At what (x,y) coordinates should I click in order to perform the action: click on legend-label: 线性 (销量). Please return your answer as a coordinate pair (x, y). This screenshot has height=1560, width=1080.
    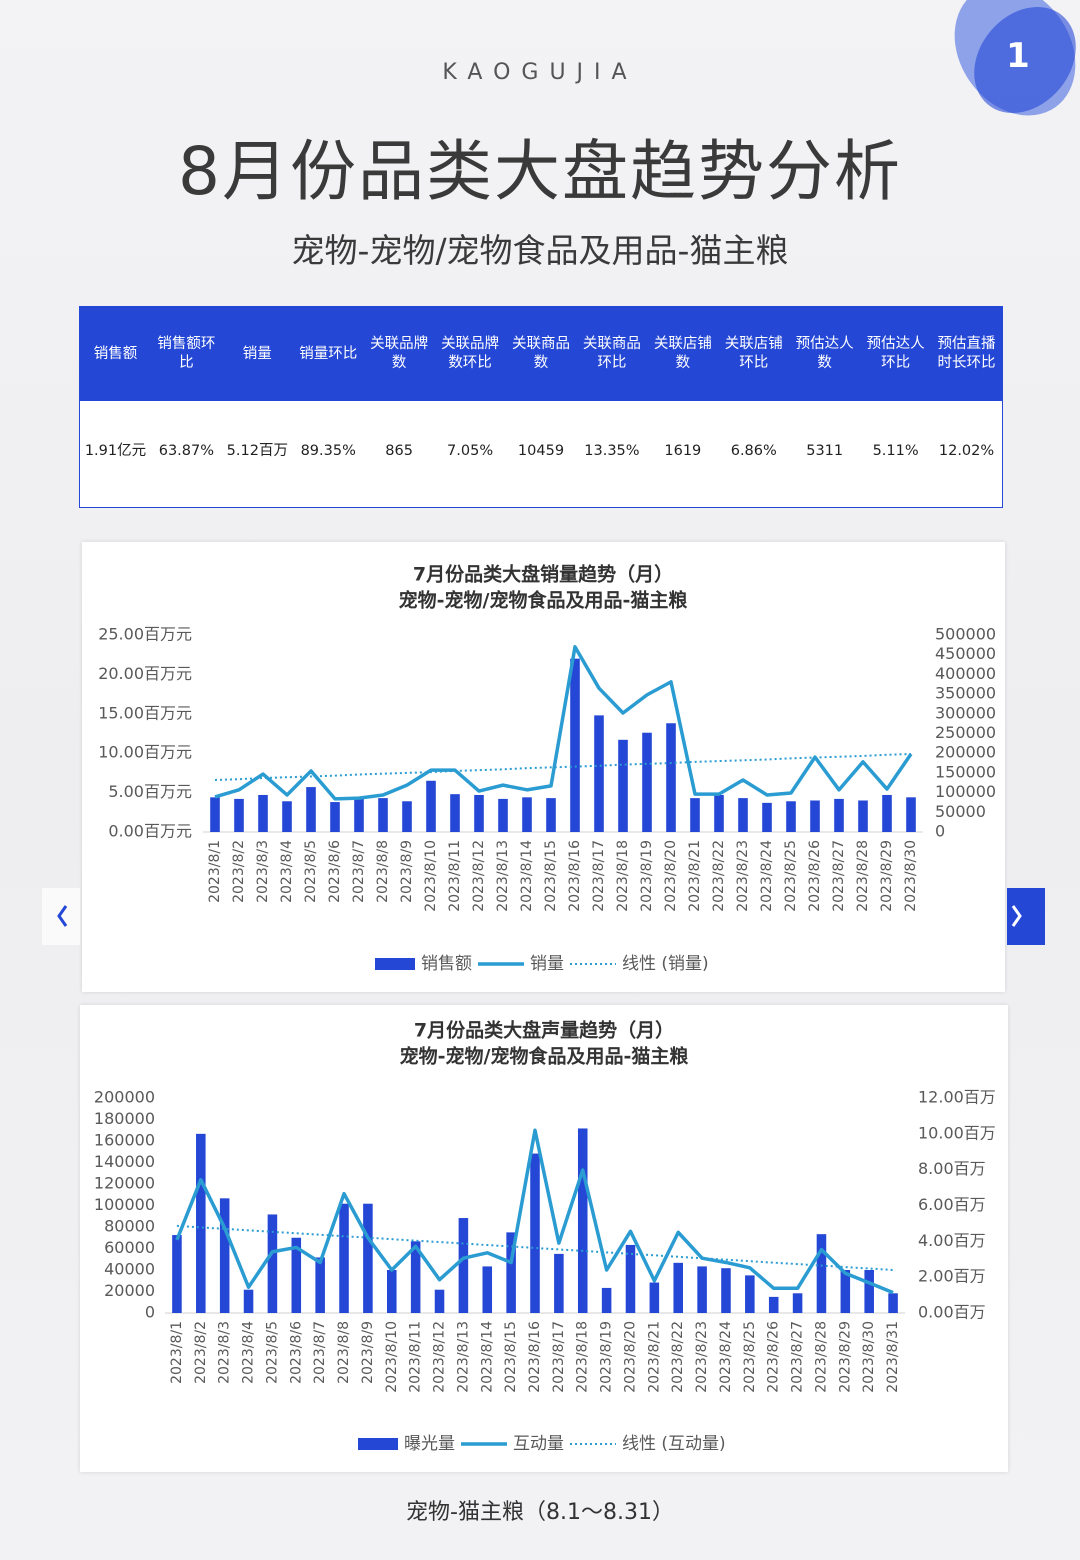
    Looking at the image, I should click on (665, 964).